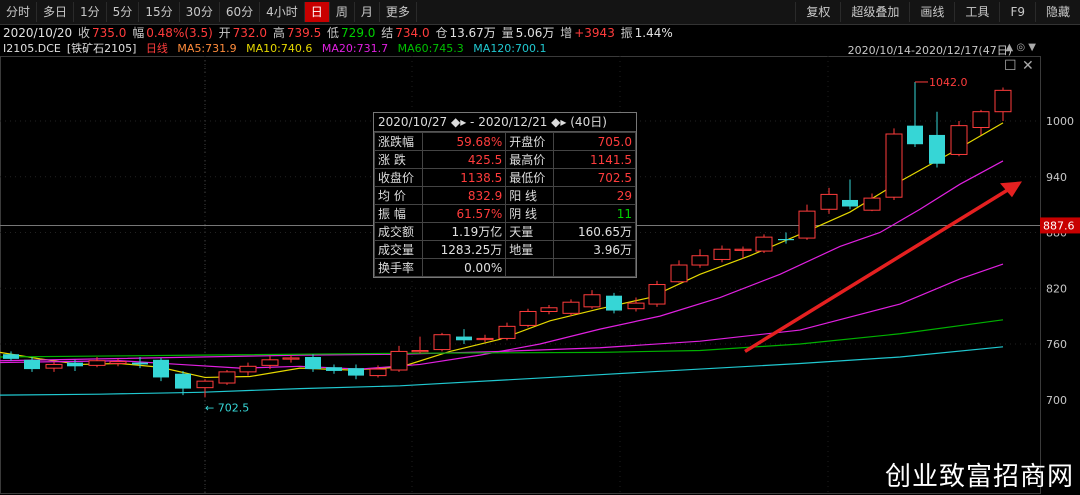 The image size is (1080, 495). Describe the element at coordinates (90, 12) in the screenshot. I see `period-tab-1m: 1分` at that location.